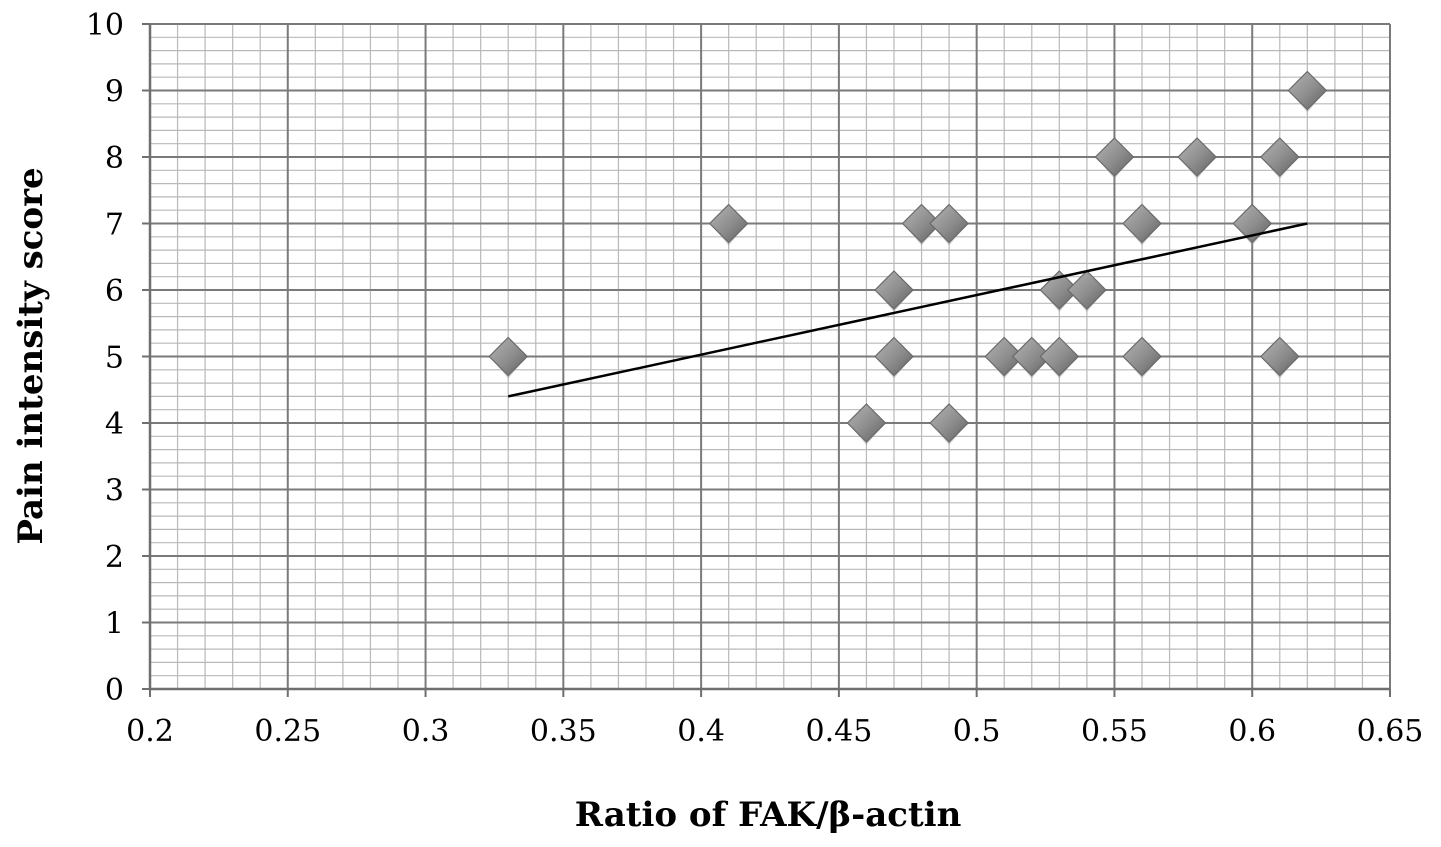 The width and height of the screenshot is (1441, 847). What do you see at coordinates (563, 731) in the screenshot?
I see `x-tick-label: 0.35` at bounding box center [563, 731].